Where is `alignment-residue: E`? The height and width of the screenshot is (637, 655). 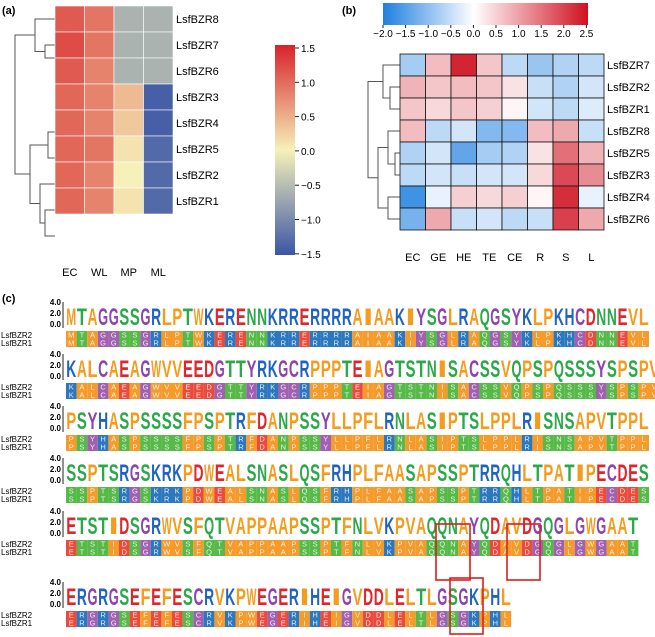 alignment-residue: E is located at coordinates (622, 335).